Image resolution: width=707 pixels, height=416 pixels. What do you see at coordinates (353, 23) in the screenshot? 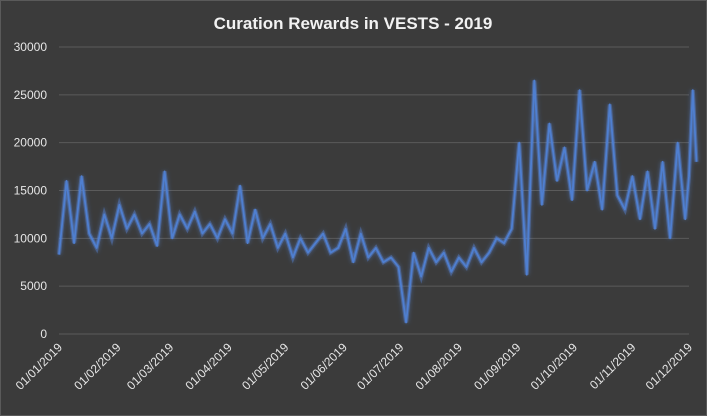
I see `chart-title: Curation Rewards in VESTS - 2019` at bounding box center [353, 23].